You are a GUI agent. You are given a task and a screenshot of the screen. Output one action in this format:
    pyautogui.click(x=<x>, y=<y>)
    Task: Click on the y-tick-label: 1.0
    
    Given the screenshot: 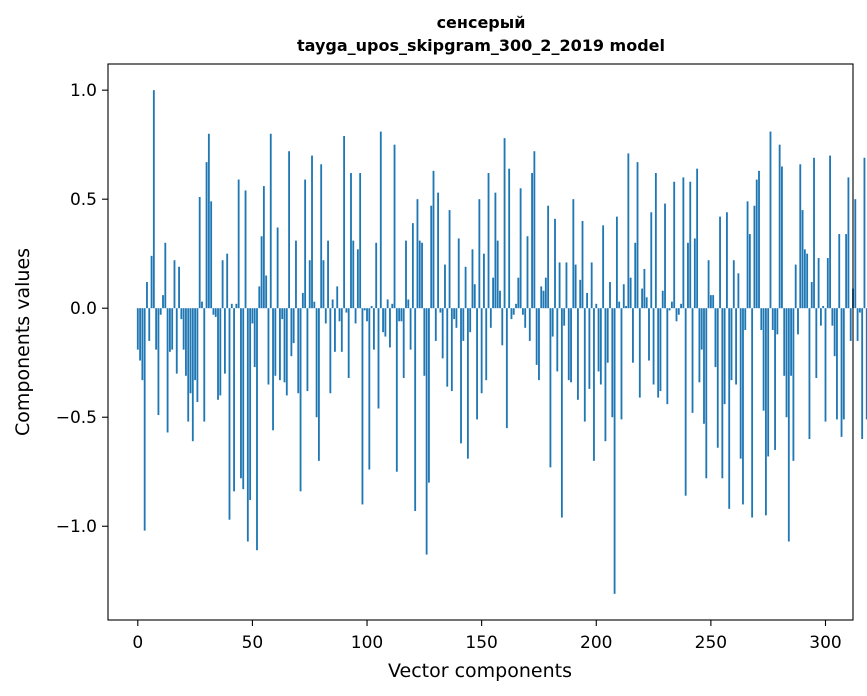 What is the action you would take?
    pyautogui.click(x=83, y=91)
    